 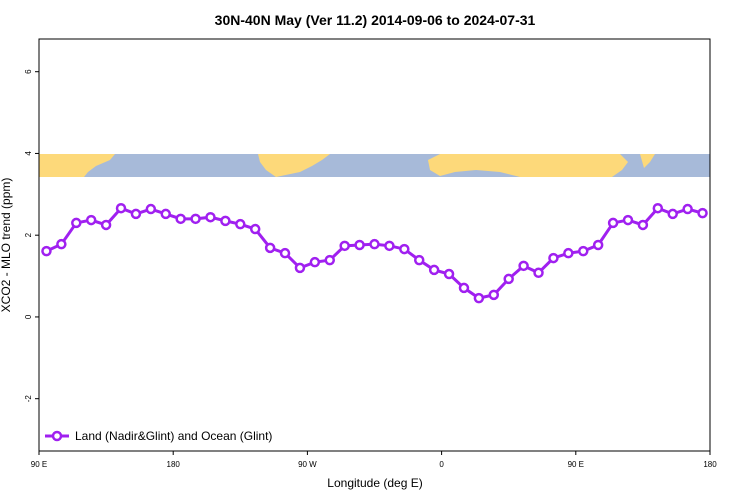 I want to click on legend-marker, so click(x=57, y=436).